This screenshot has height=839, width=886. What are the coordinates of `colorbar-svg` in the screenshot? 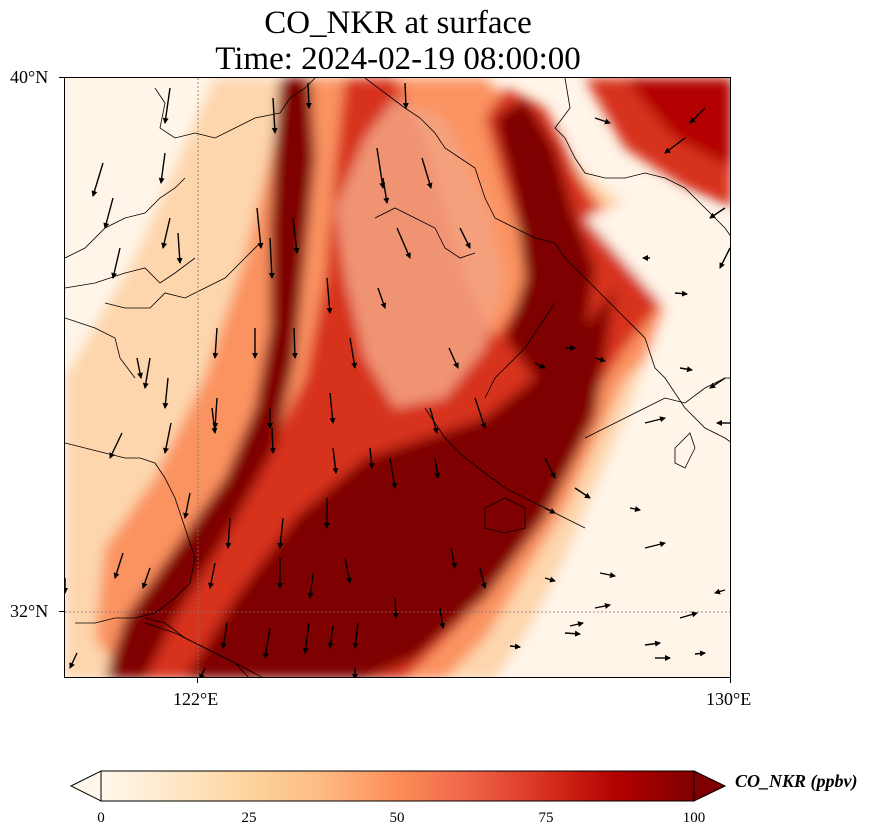 It's located at (398, 786).